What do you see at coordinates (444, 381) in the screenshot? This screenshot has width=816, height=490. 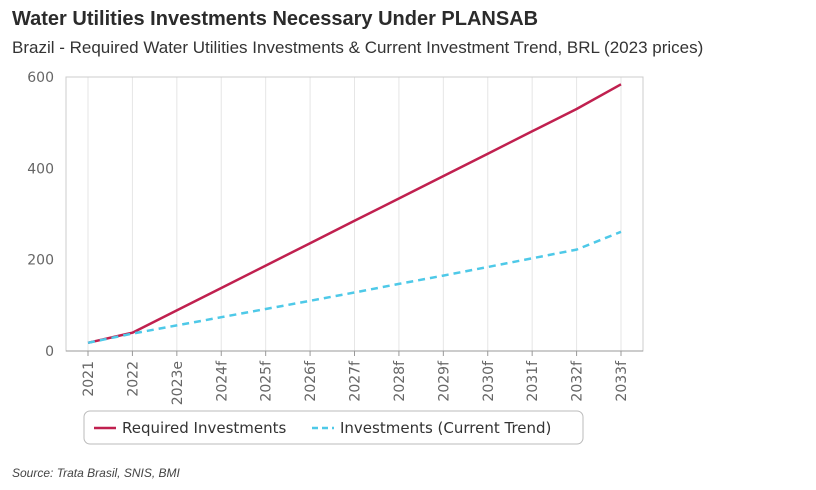 I see `x-tick-label: 2029f` at bounding box center [444, 381].